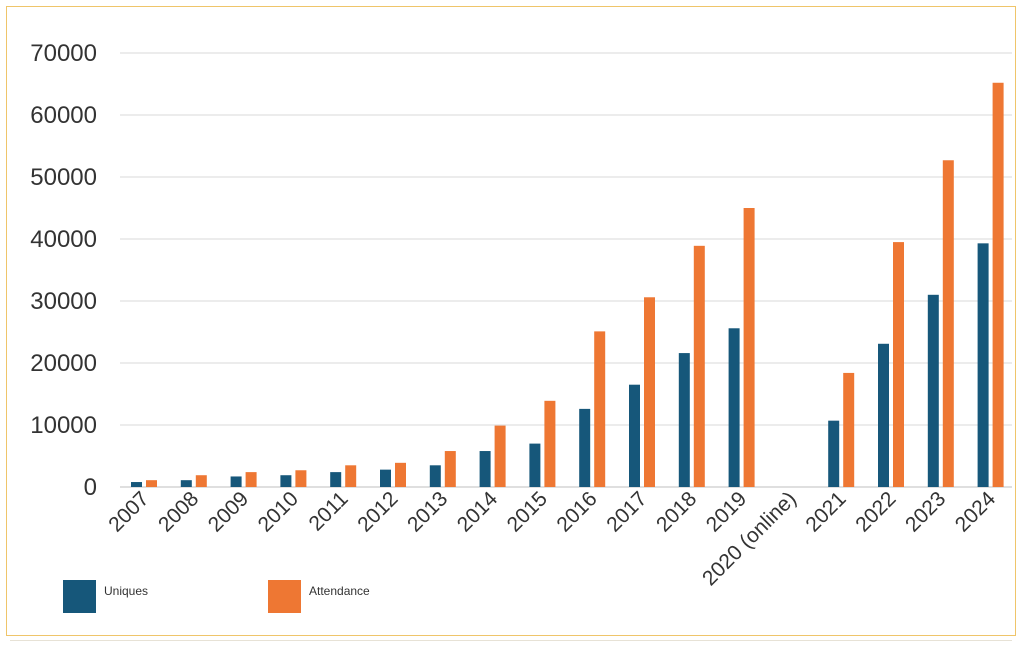  I want to click on bar-attendance-2022, so click(898, 364).